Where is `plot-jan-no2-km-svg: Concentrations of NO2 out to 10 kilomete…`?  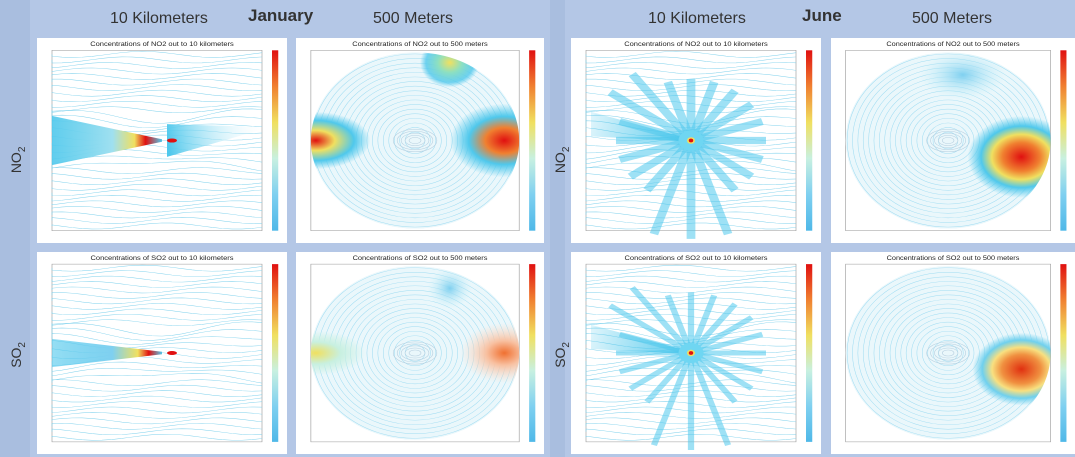
plot-jan-no2-km-svg: Concentrations of NO2 out to 10 kilomete… is located at coordinates (165, 136).